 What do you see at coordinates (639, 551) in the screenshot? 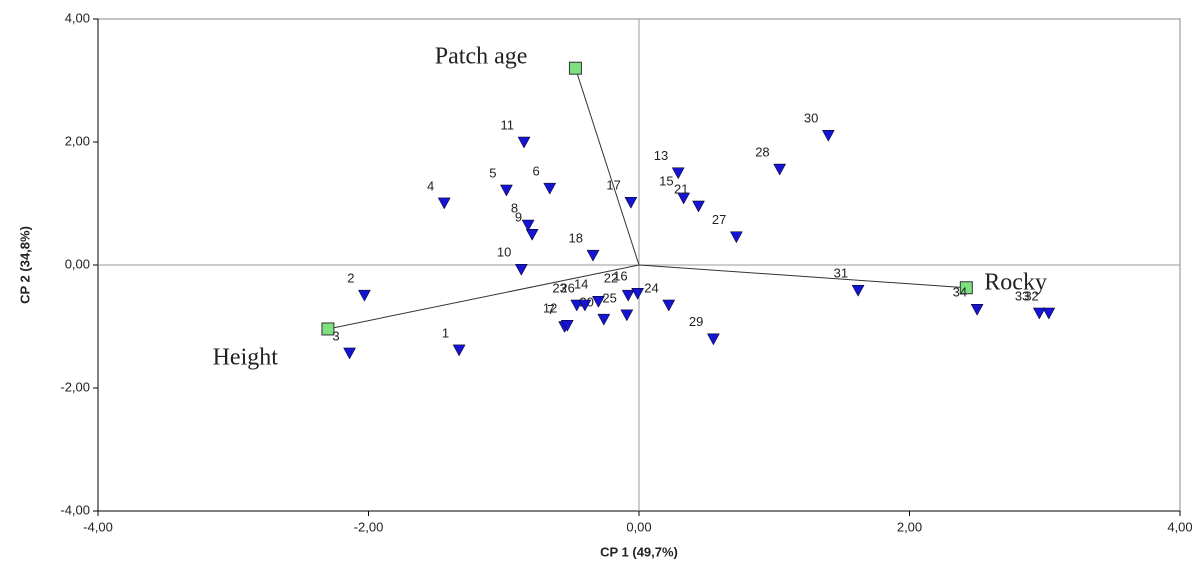
I see `x-axis-title: CP 1 (49,7%)` at bounding box center [639, 551].